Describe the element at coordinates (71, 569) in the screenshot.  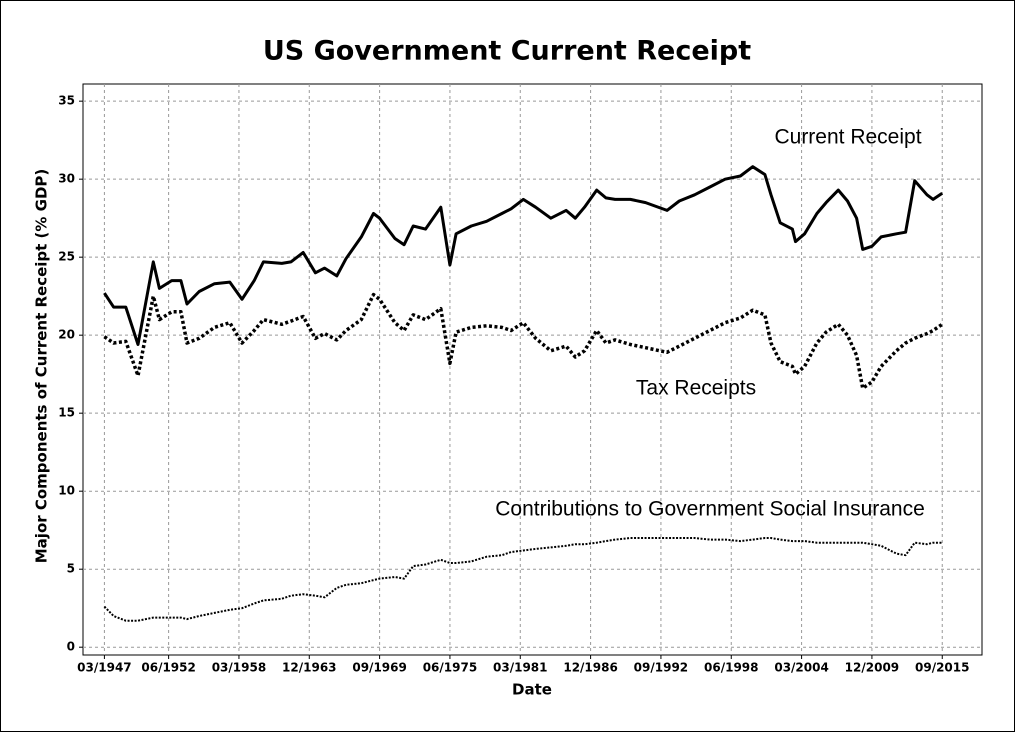
I see `y-tick-label: 5` at that location.